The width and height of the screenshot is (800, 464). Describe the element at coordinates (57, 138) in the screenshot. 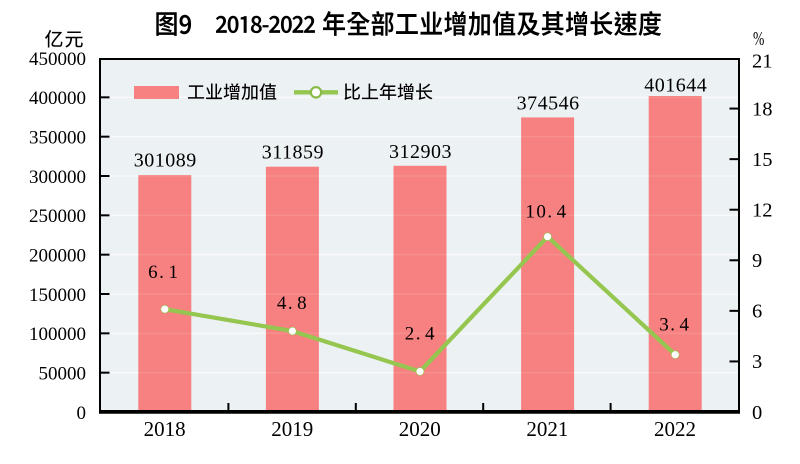

I see `svg-text: 350000` at that location.